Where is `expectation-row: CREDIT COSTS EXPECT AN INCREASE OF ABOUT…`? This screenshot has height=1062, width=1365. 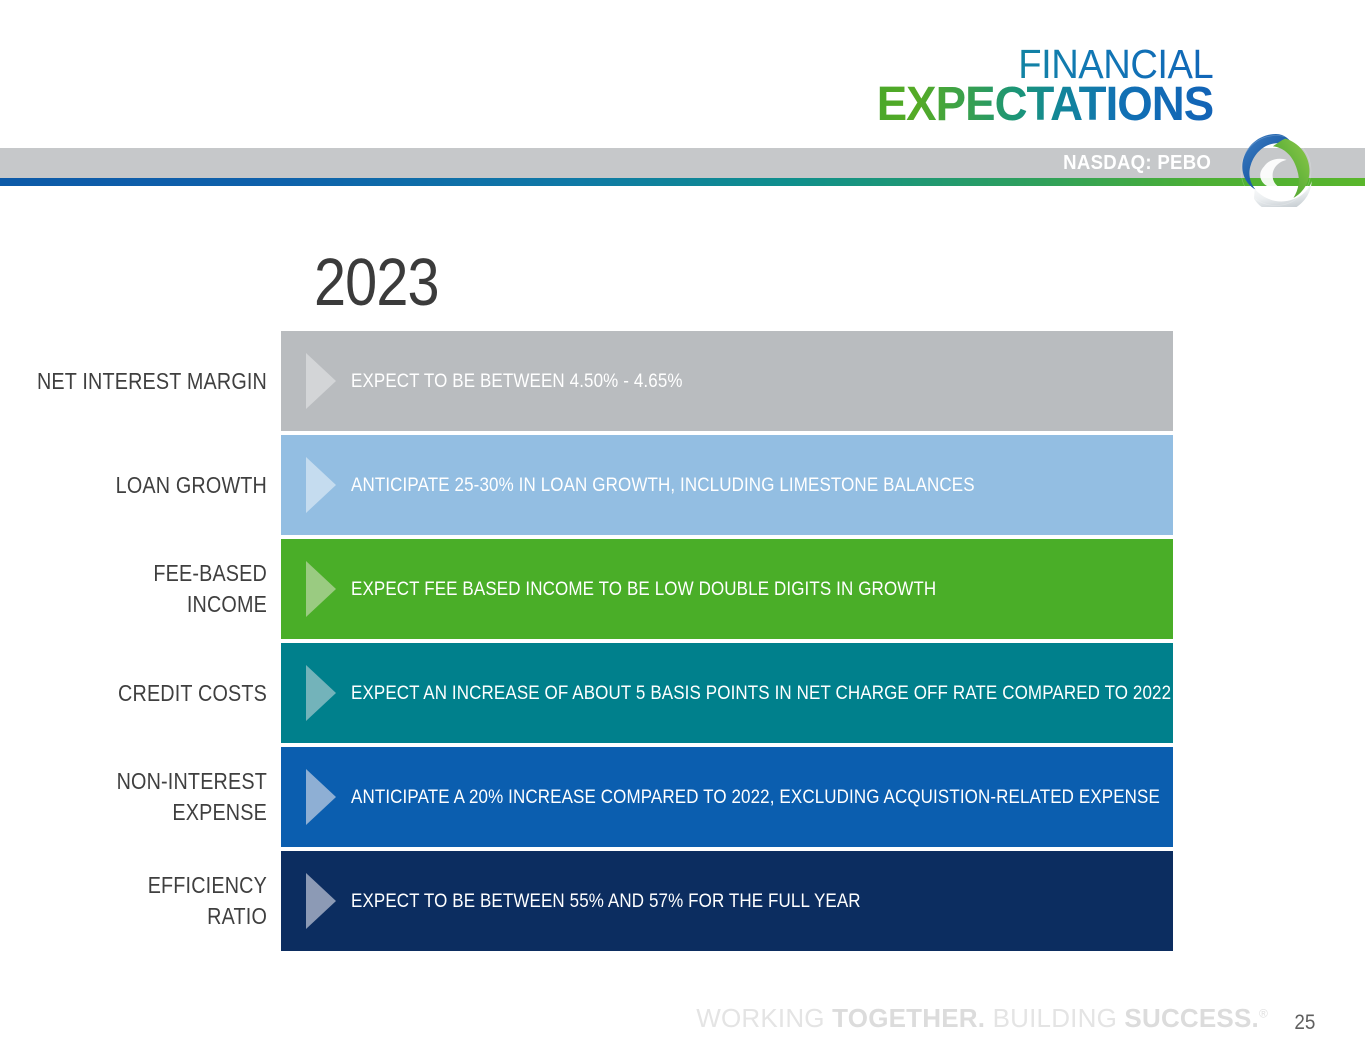 expectation-row: CREDIT COSTS EXPECT AN INCREASE OF ABOUT… is located at coordinates (682, 693).